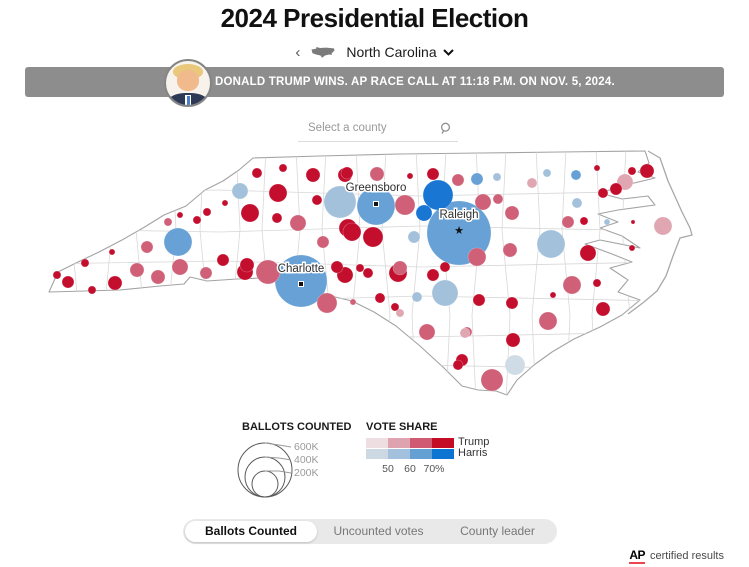  What do you see at coordinates (298, 52) in the screenshot?
I see `back-chevron-icon: ‹` at bounding box center [298, 52].